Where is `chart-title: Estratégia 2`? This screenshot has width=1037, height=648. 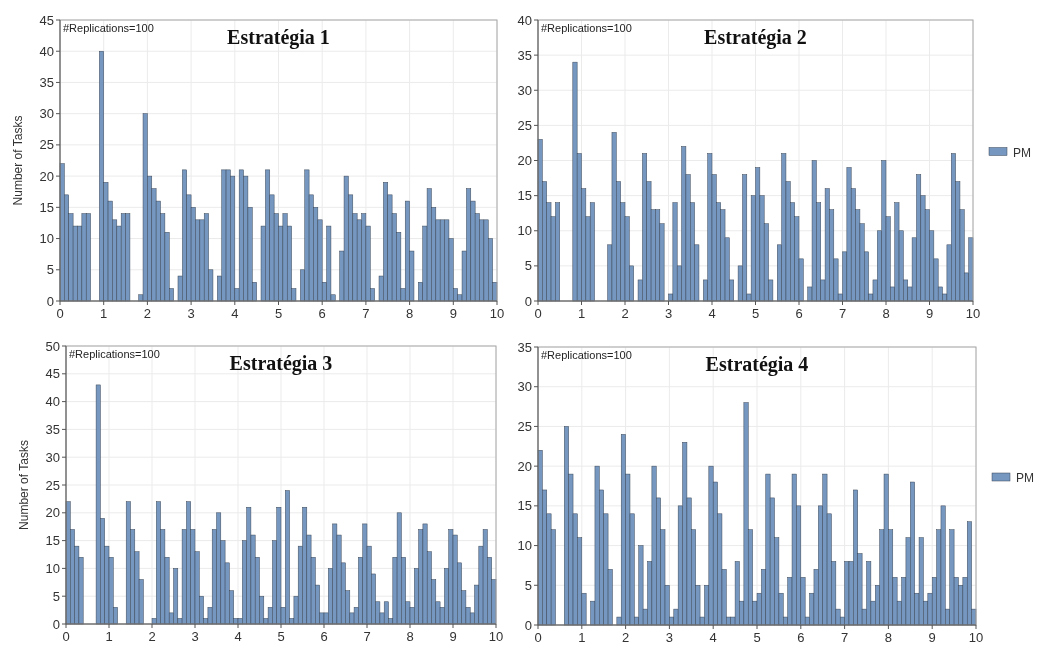 chart-title: Estratégia 2 is located at coordinates (755, 37).